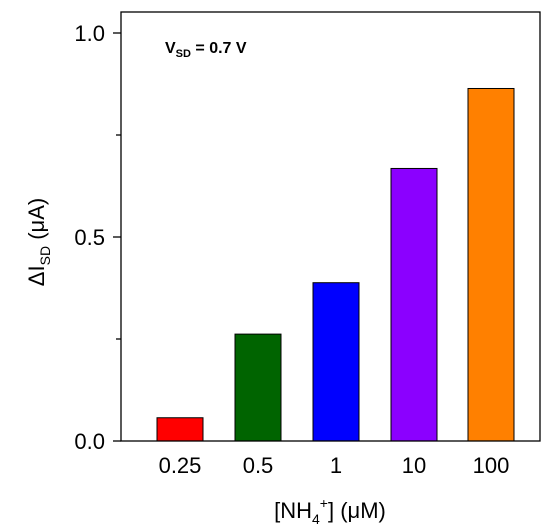  Describe the element at coordinates (491, 465) in the screenshot. I see `x-tick-label: 100` at that location.